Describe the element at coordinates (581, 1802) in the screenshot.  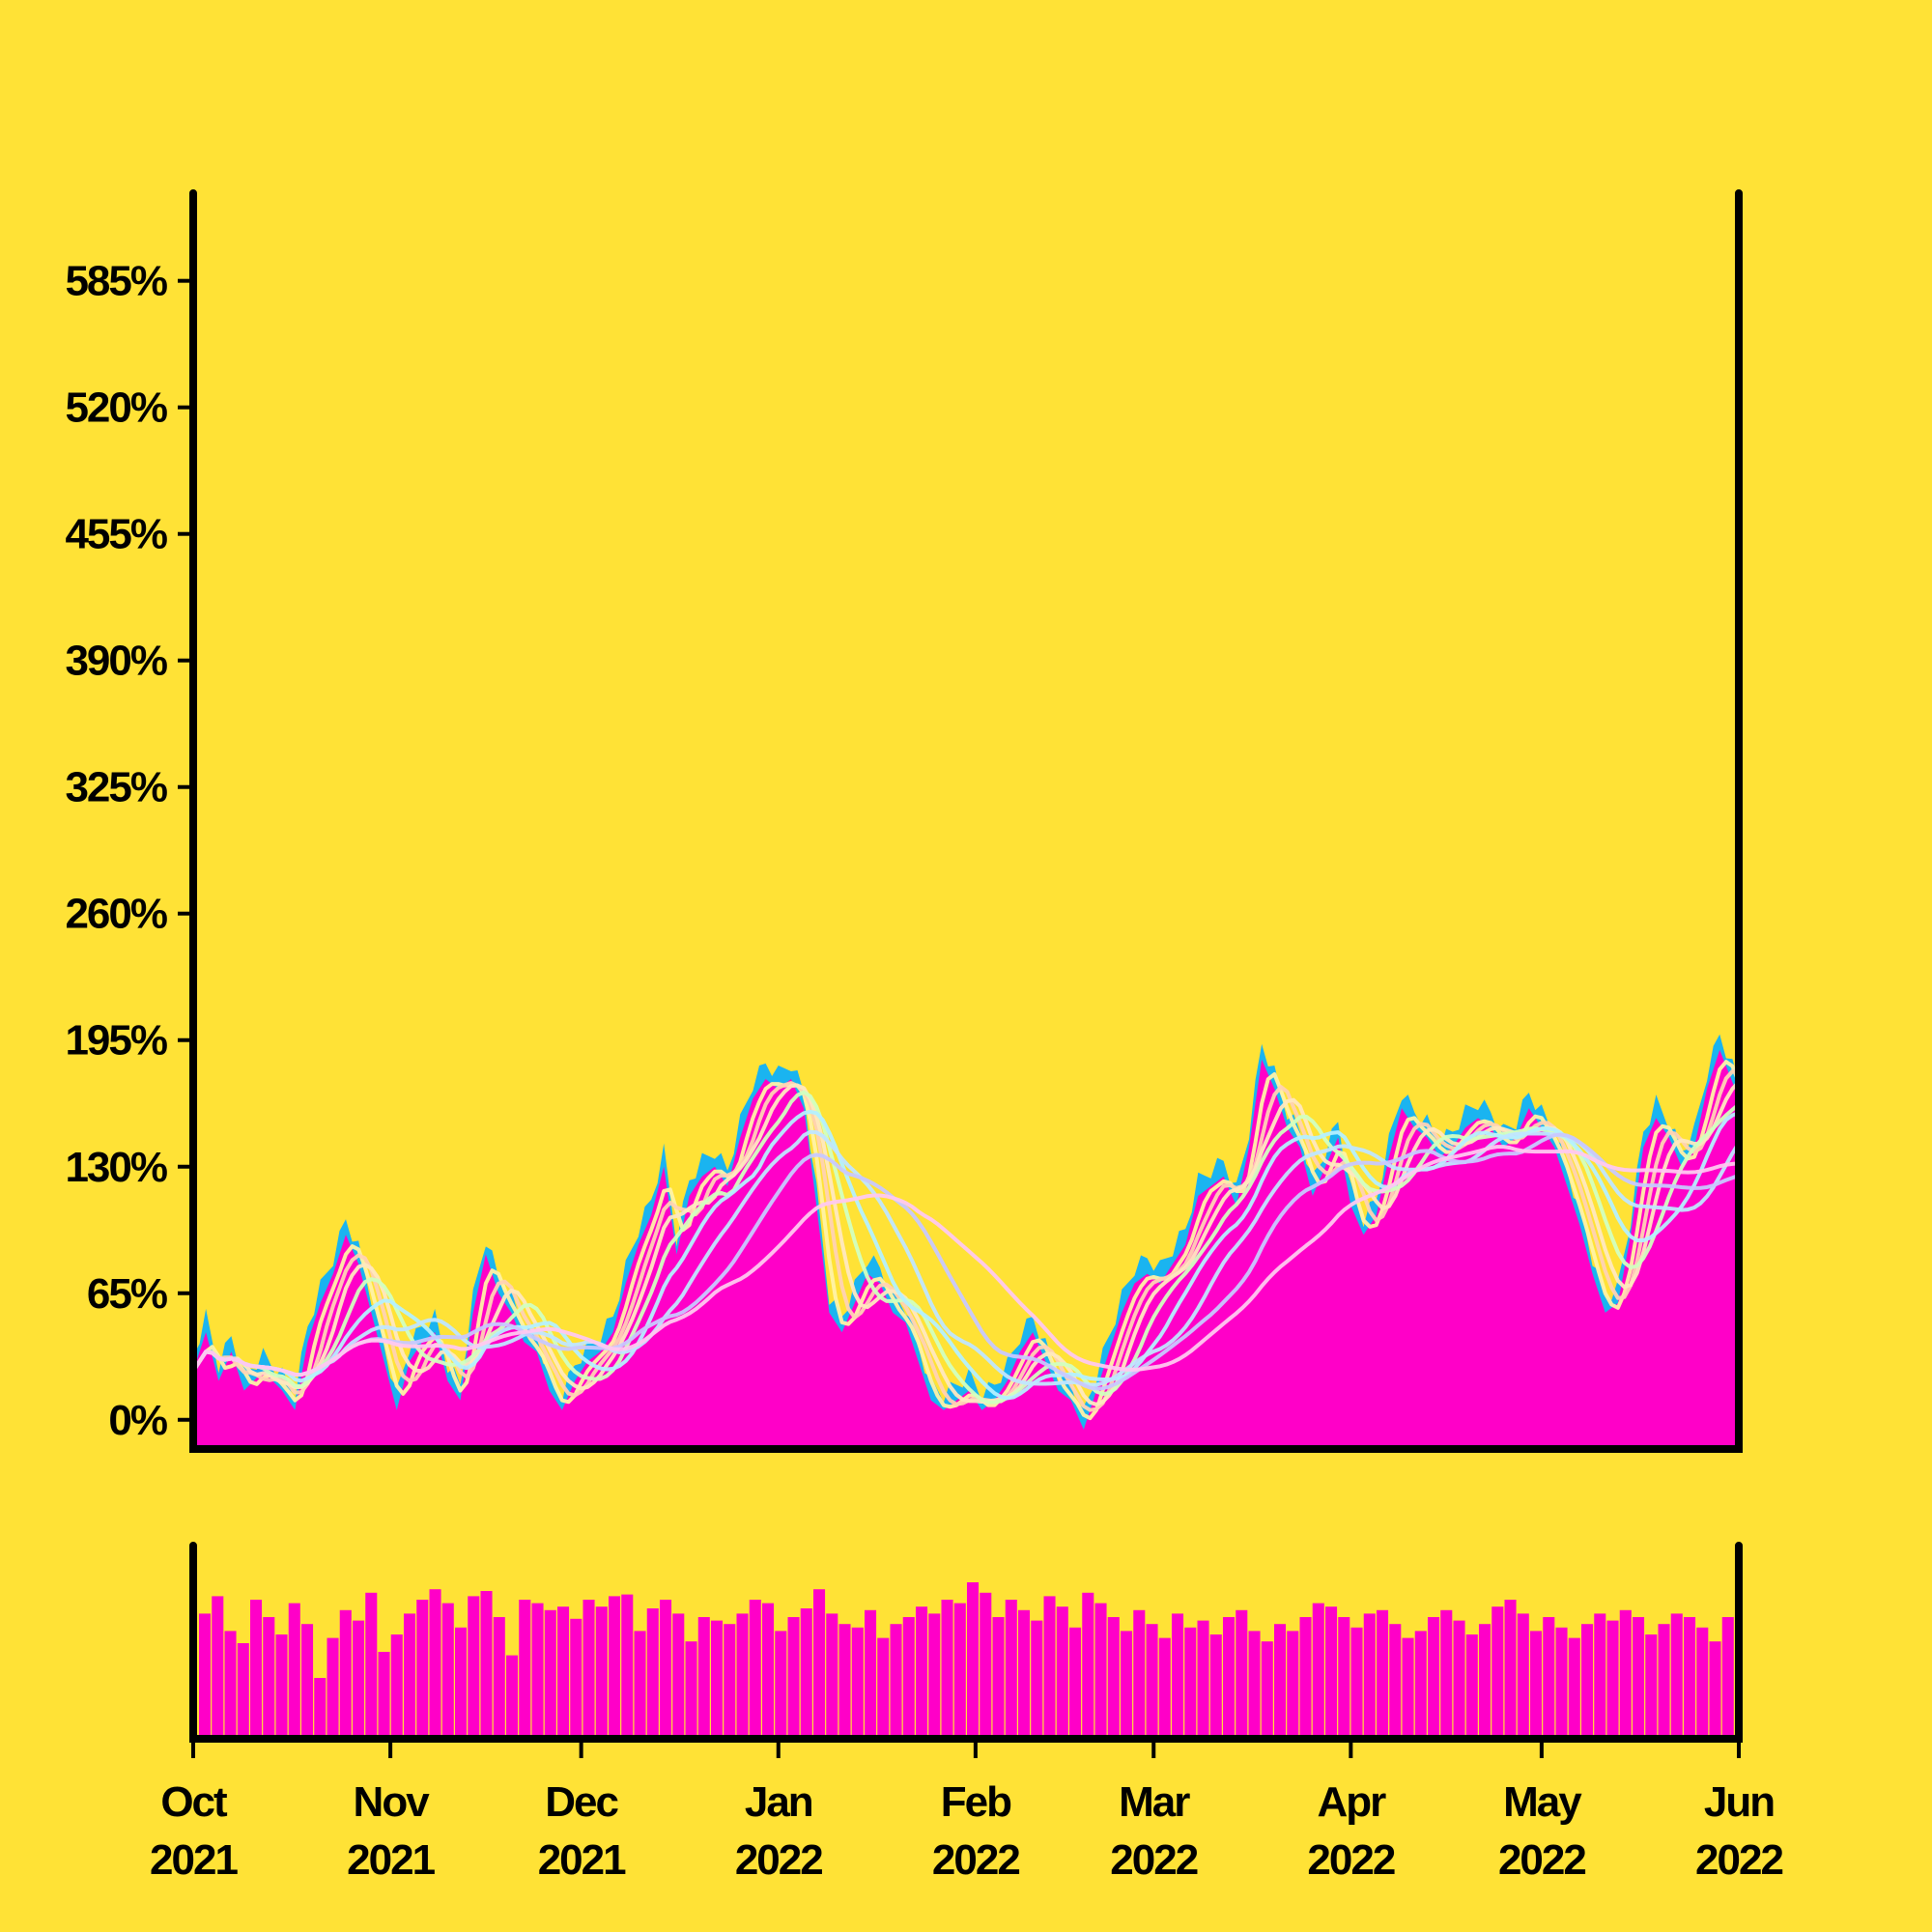
I see `x-tick-label-month: Dec` at that location.